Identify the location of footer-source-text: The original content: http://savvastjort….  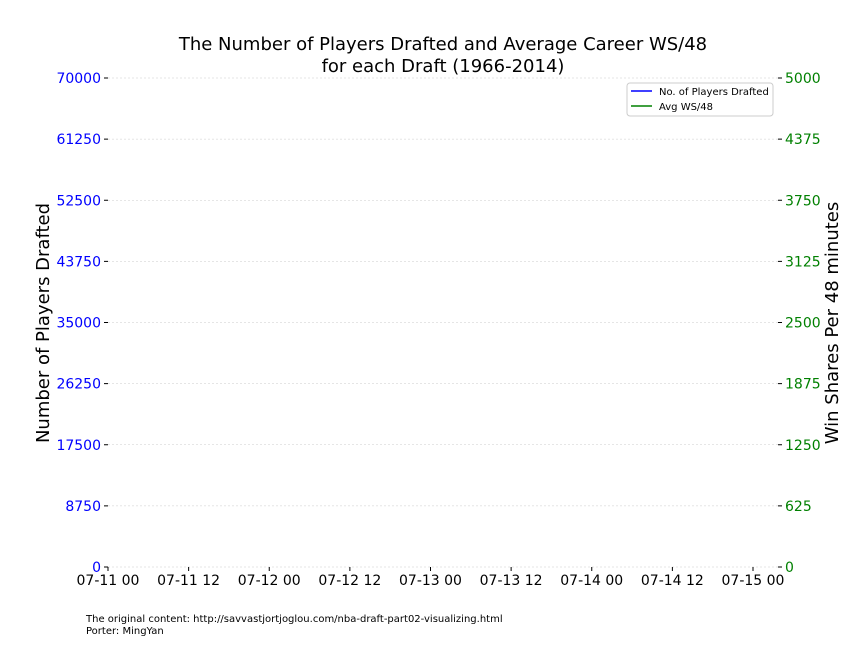
(294, 619).